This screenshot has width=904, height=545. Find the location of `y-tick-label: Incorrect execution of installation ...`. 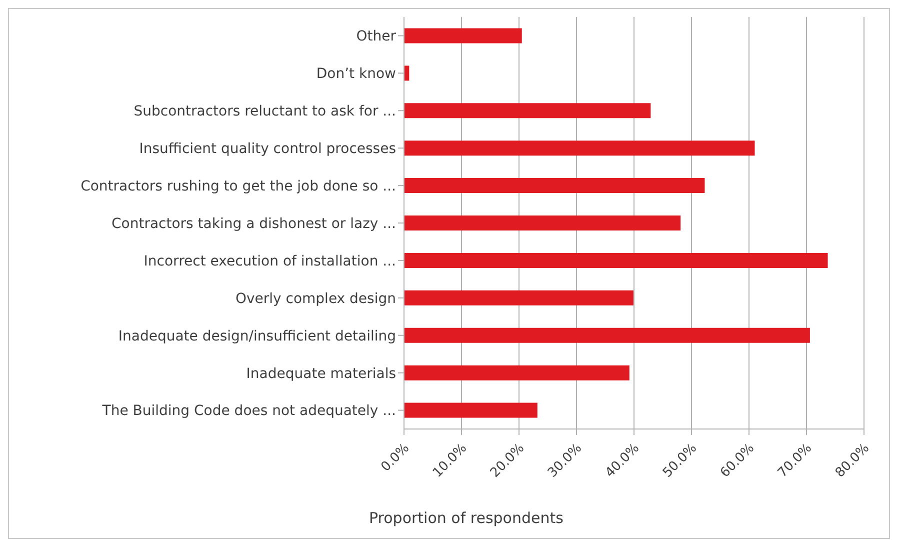

y-tick-label: Incorrect execution of installation ... is located at coordinates (270, 261).